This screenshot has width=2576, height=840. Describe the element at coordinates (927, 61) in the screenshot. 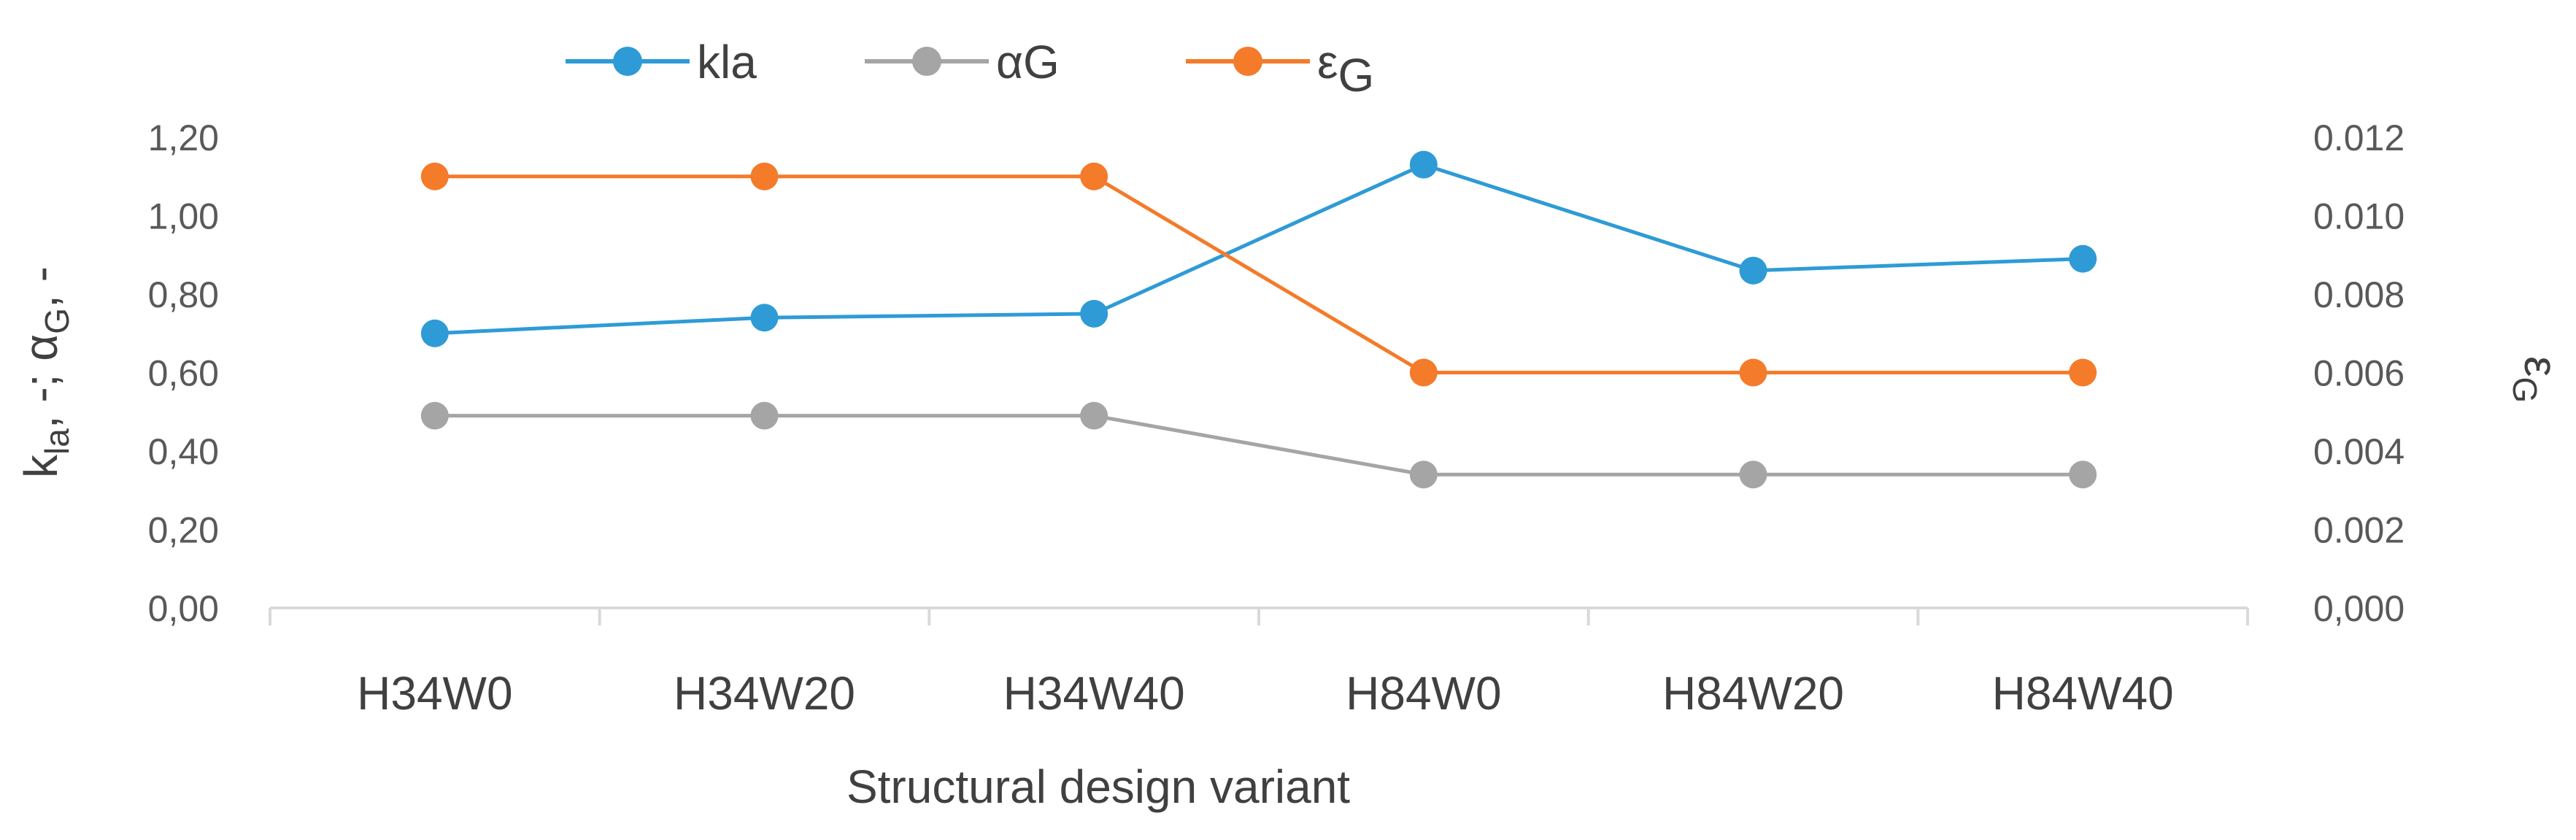

I see `legend-marker-alphag` at that location.